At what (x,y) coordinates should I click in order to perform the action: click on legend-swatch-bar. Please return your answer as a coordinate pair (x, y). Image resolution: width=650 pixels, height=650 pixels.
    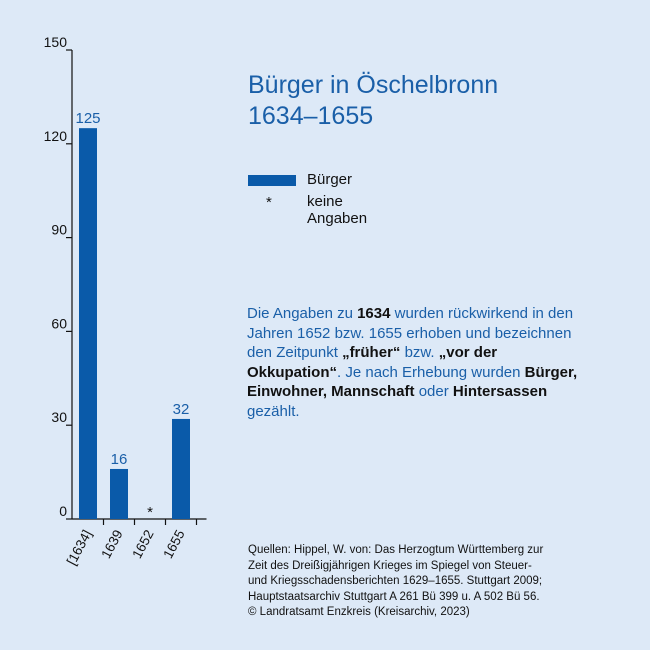
    Looking at the image, I should click on (272, 180).